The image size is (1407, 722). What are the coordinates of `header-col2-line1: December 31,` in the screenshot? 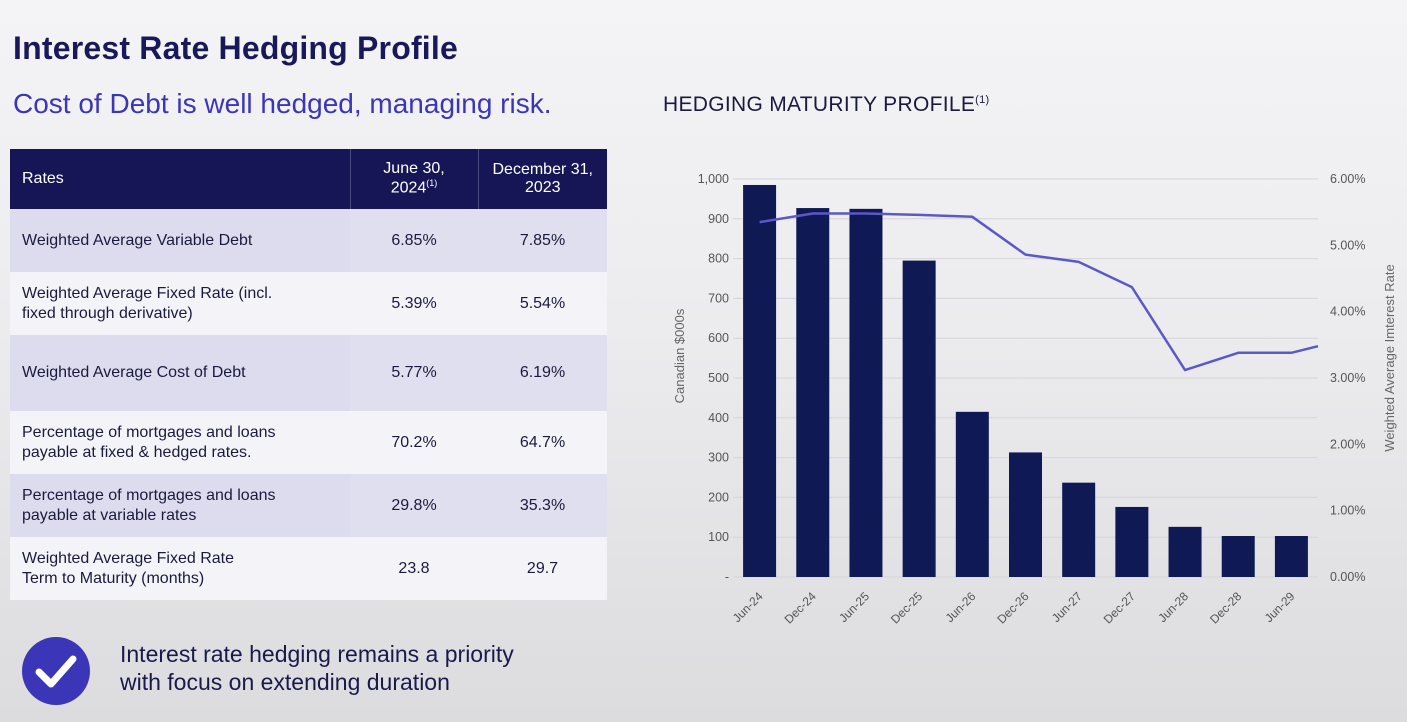 It's located at (543, 169).